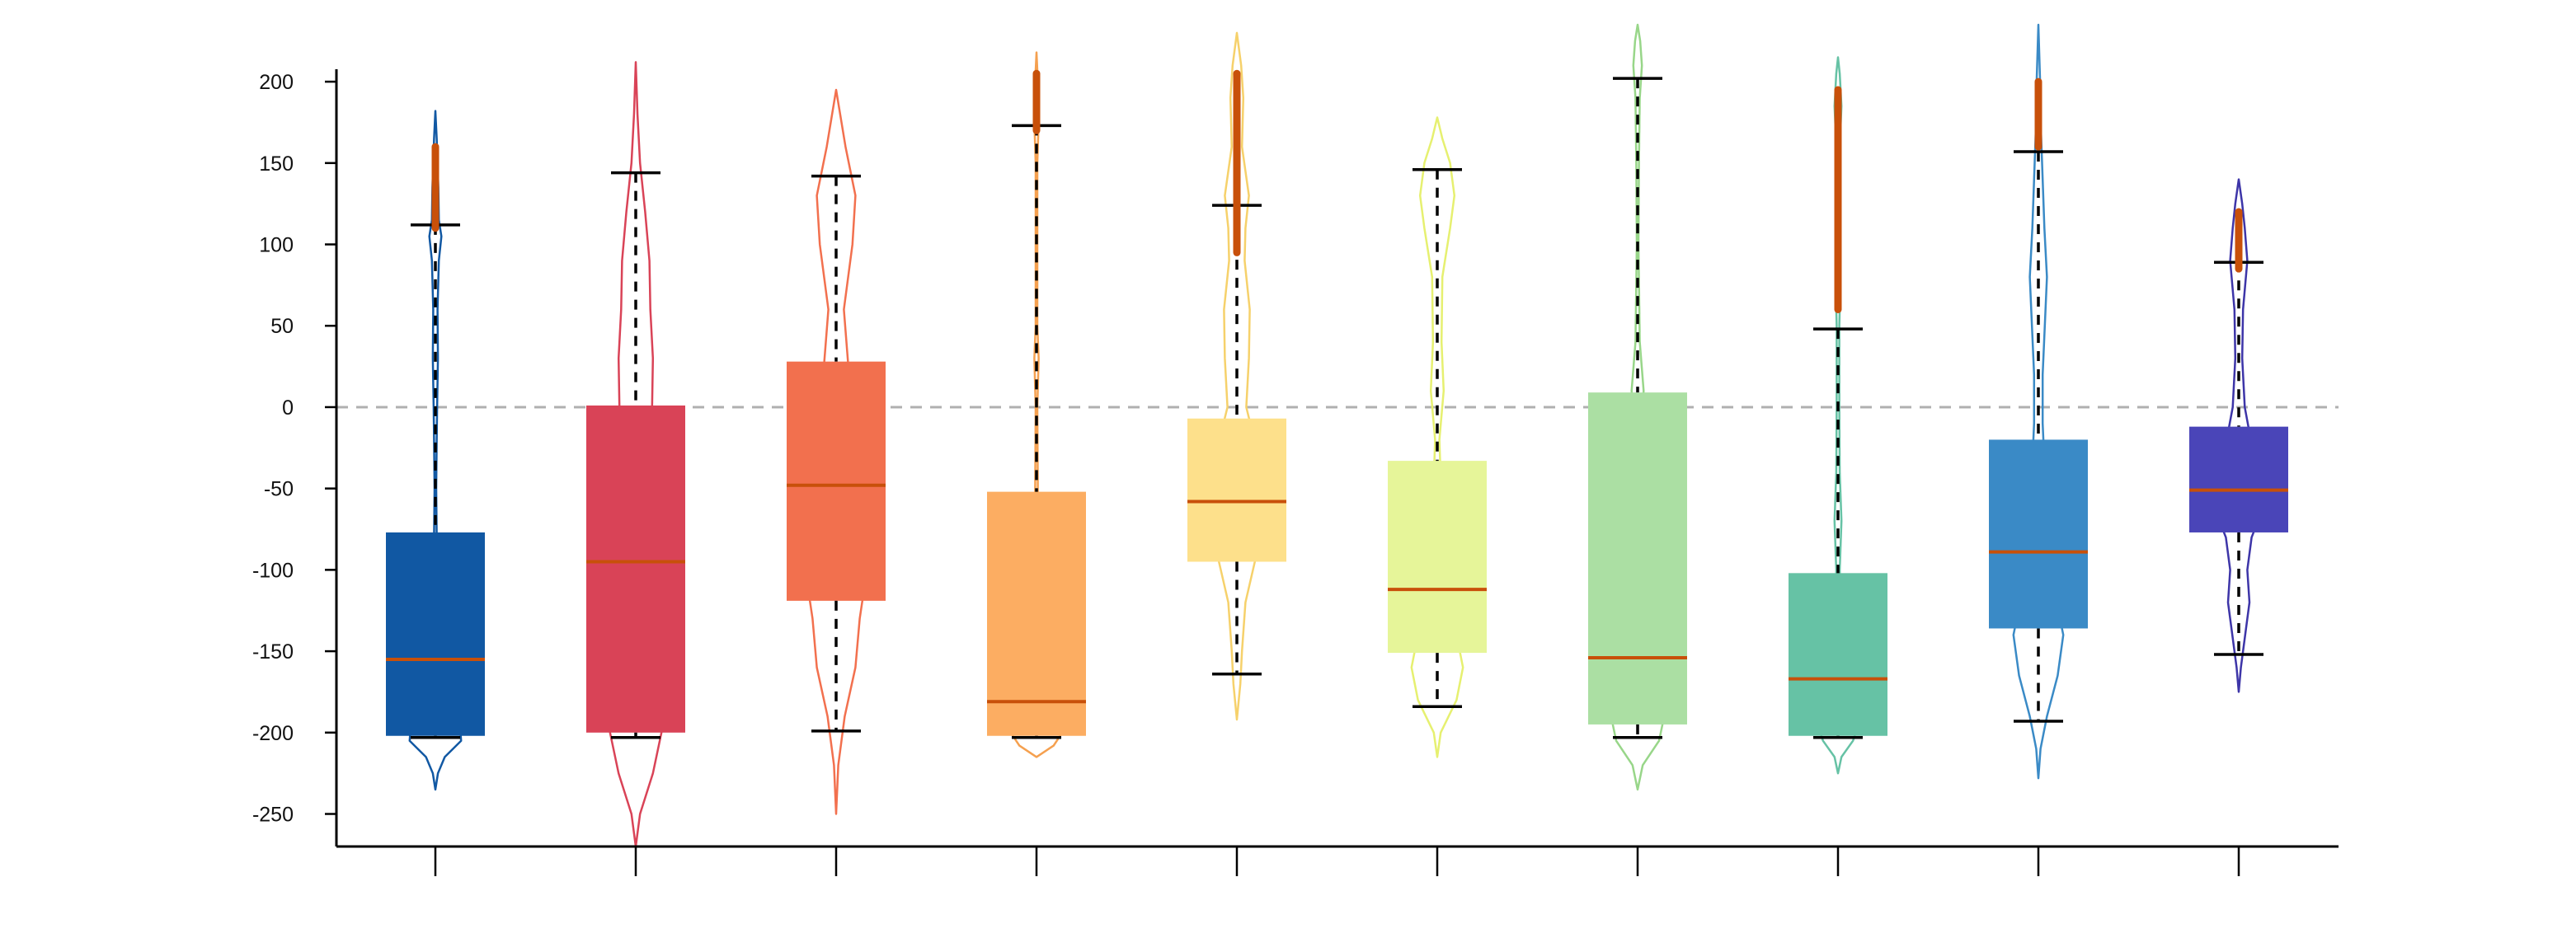 Image resolution: width=2576 pixels, height=952 pixels. Describe the element at coordinates (288, 408) in the screenshot. I see `y-tick-label: 0` at that location.